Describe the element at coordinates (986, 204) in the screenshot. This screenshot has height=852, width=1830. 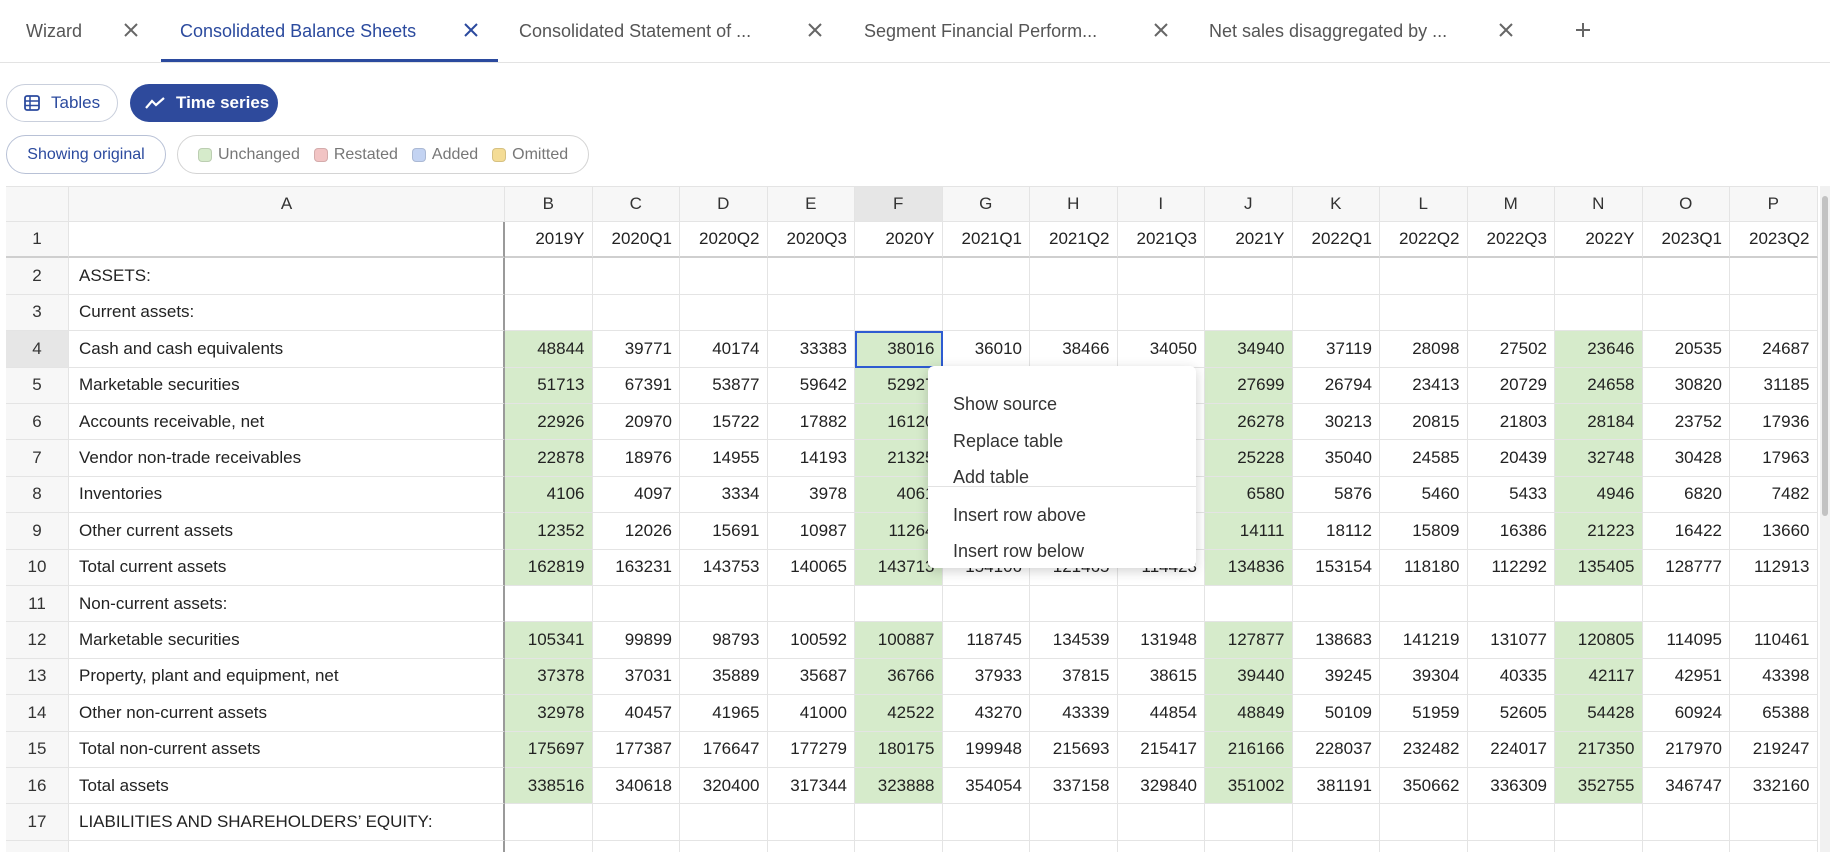
I see `column-header: G` at that location.